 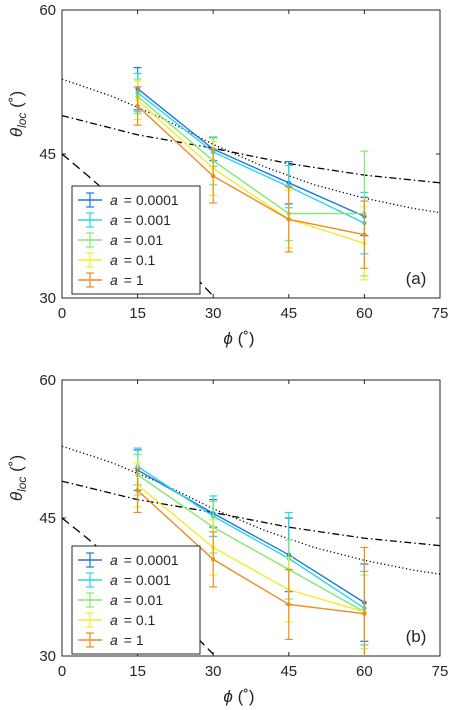 I want to click on panel-label: (a), so click(x=416, y=278).